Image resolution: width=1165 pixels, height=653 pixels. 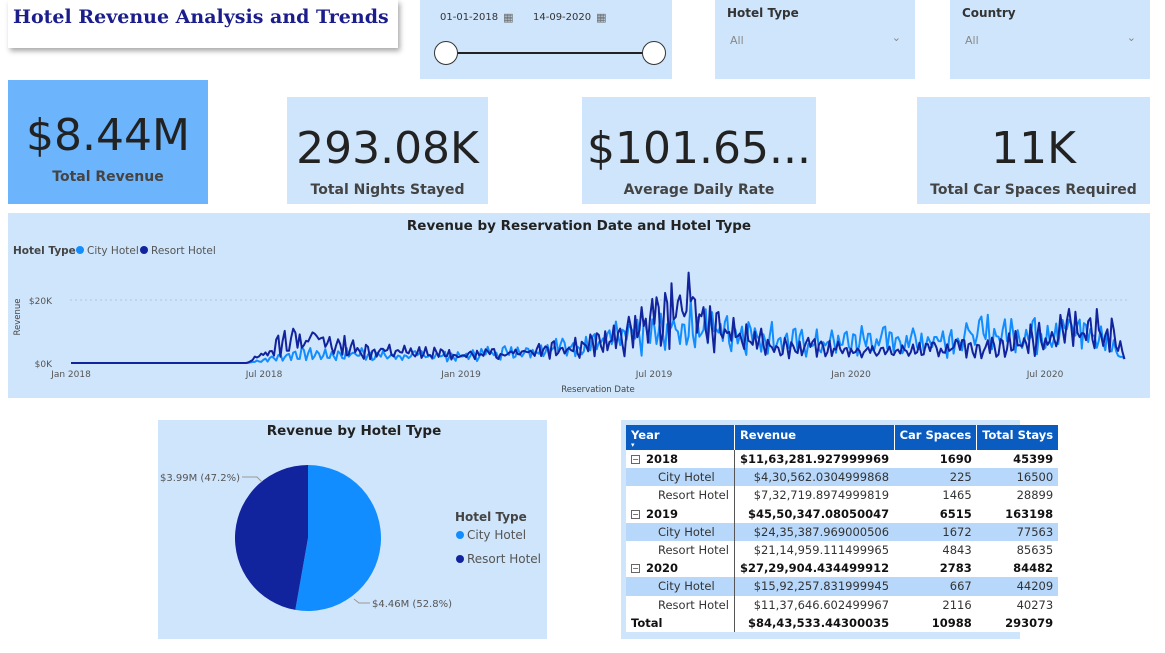 I want to click on date-slider-end-handle, so click(x=654, y=53).